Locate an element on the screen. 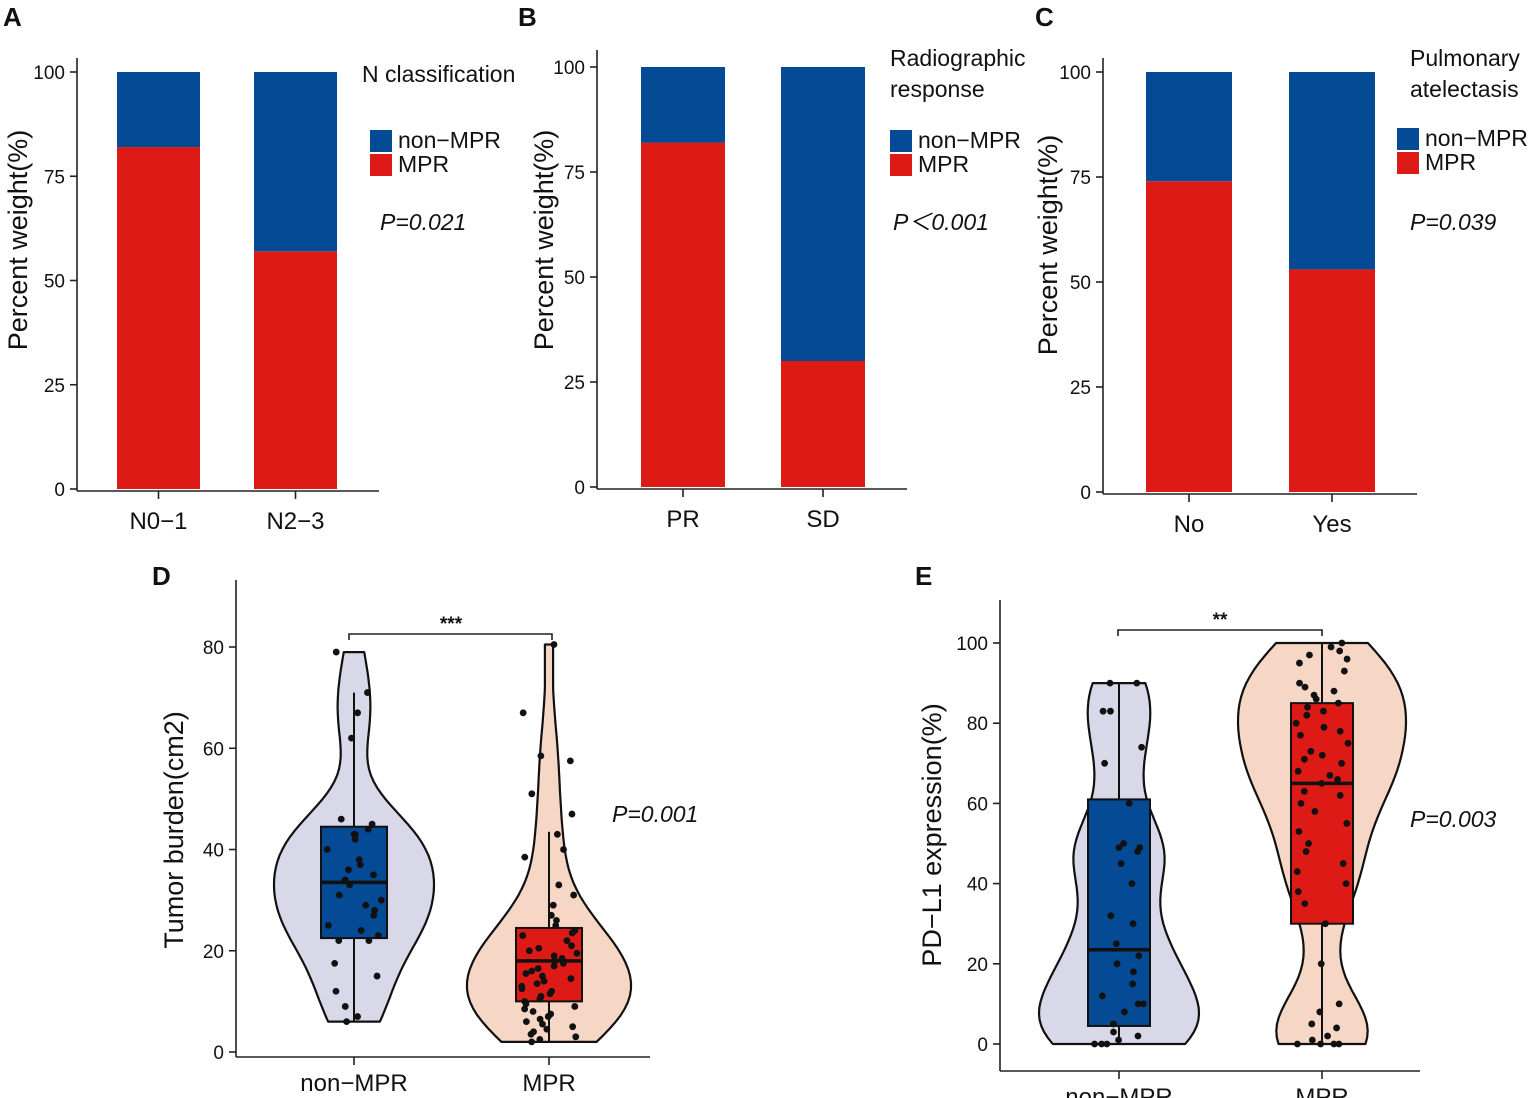 Image resolution: width=1535 pixels, height=1098 pixels. legend-label-mpr-b: MPR is located at coordinates (943, 164).